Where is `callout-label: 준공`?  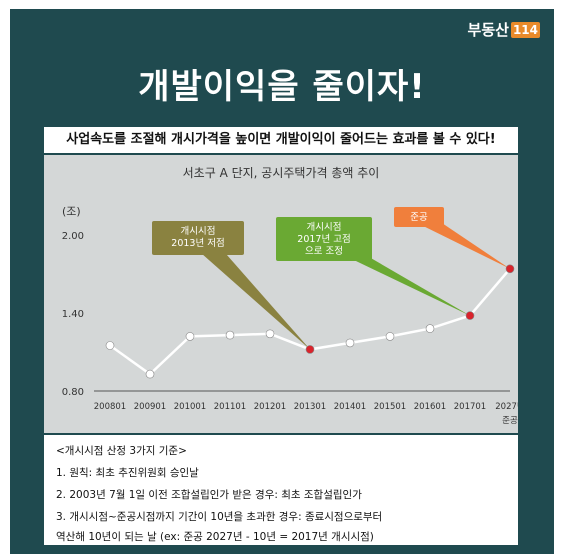
callout-label: 준공 is located at coordinates (419, 217).